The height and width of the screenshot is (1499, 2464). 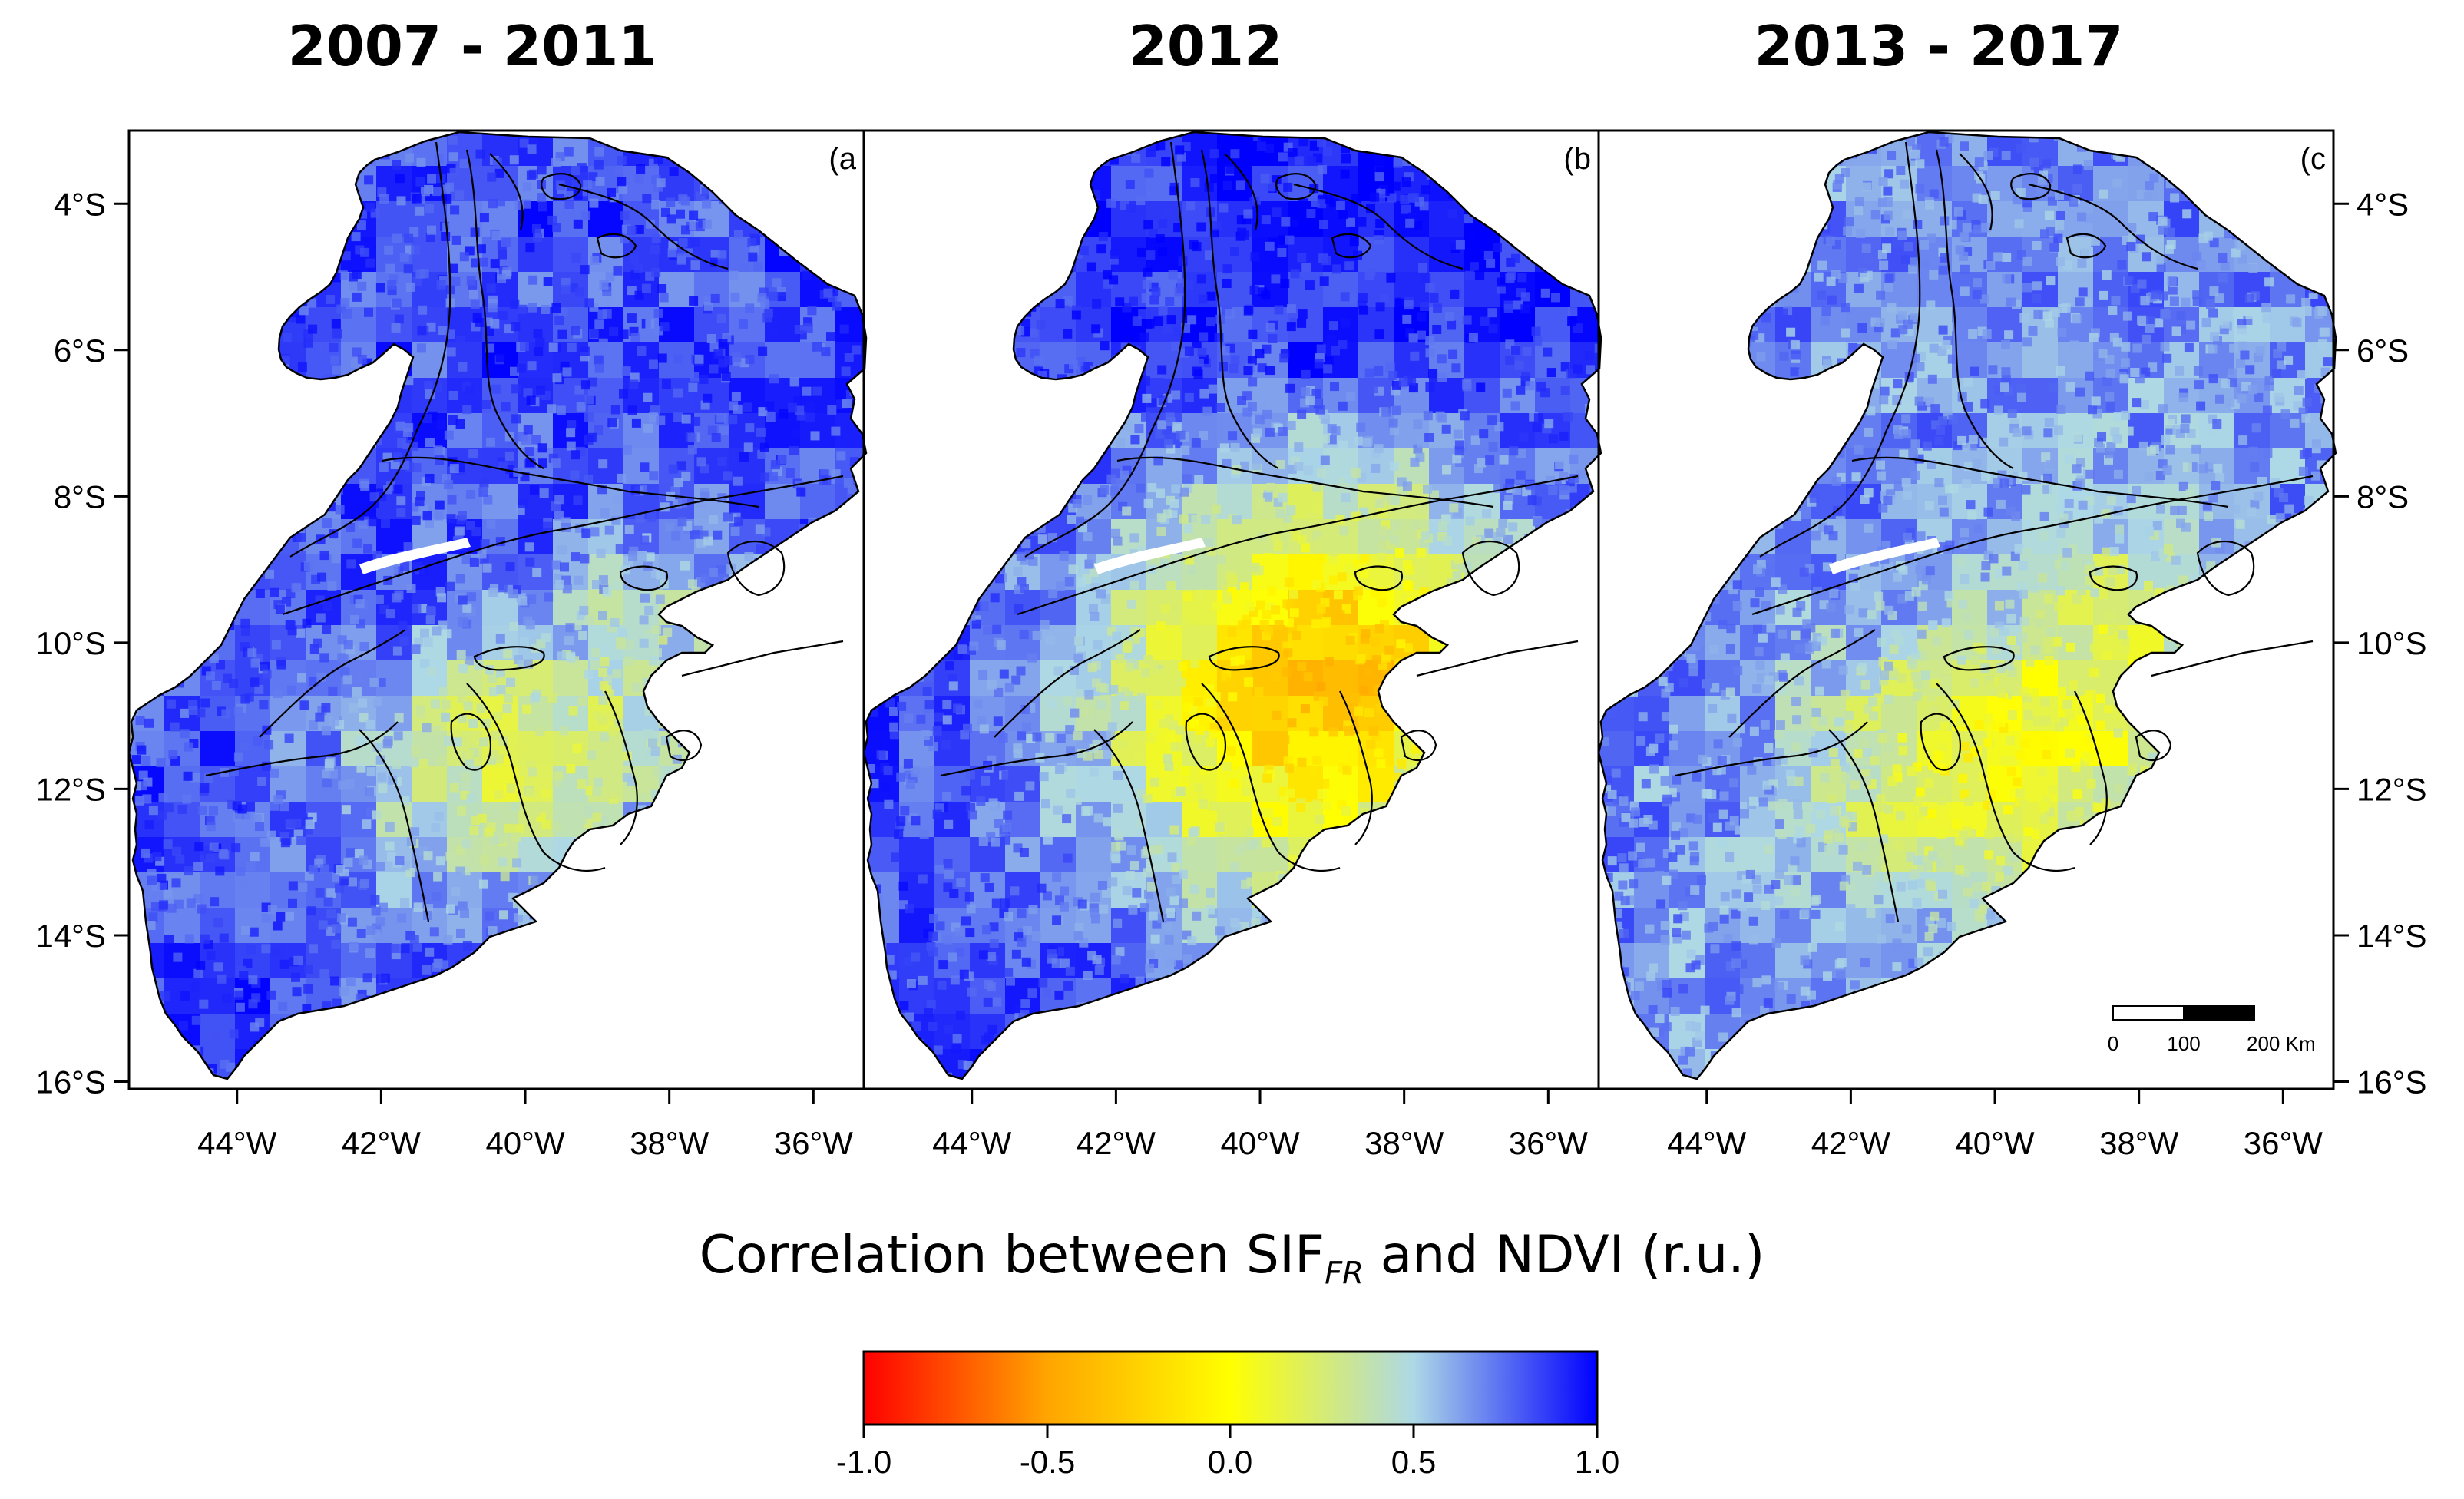 I want to click on panel-label-c: (c, so click(x=2313, y=159).